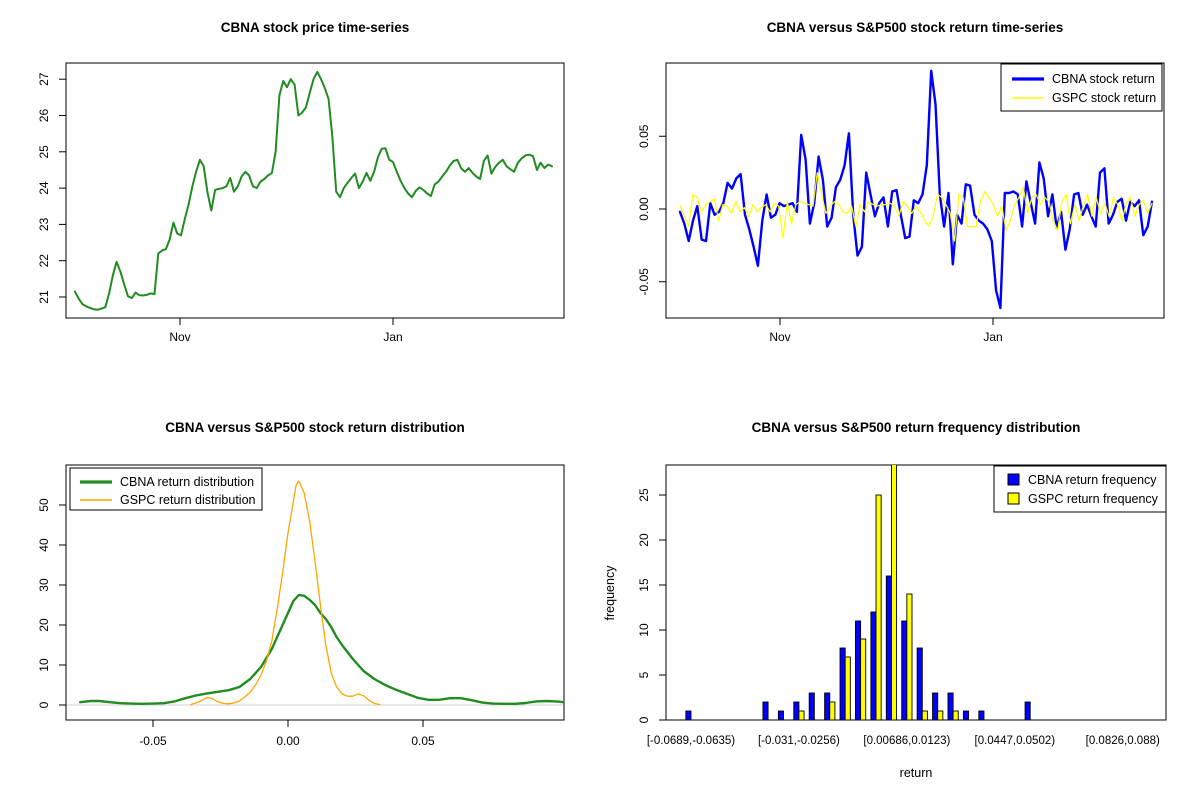 Image resolution: width=1200 pixels, height=800 pixels. Describe the element at coordinates (44, 116) in the screenshot. I see `svg-text: 26` at that location.